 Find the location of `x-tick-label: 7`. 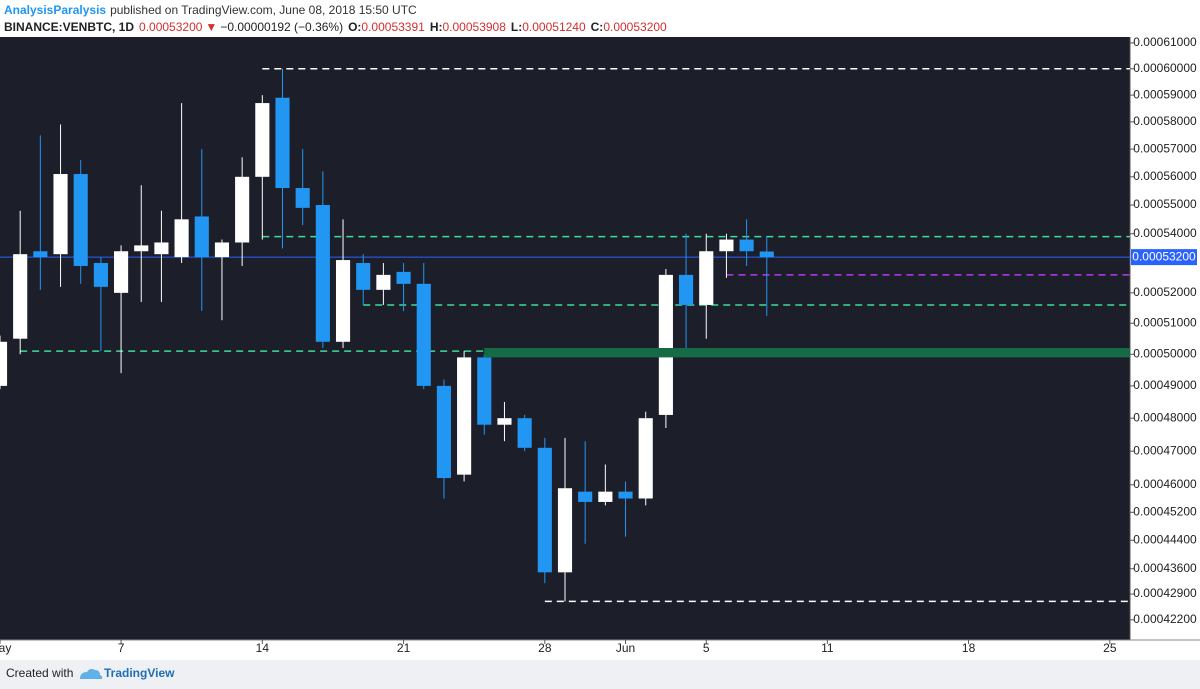

x-tick-label: 7 is located at coordinates (121, 648).